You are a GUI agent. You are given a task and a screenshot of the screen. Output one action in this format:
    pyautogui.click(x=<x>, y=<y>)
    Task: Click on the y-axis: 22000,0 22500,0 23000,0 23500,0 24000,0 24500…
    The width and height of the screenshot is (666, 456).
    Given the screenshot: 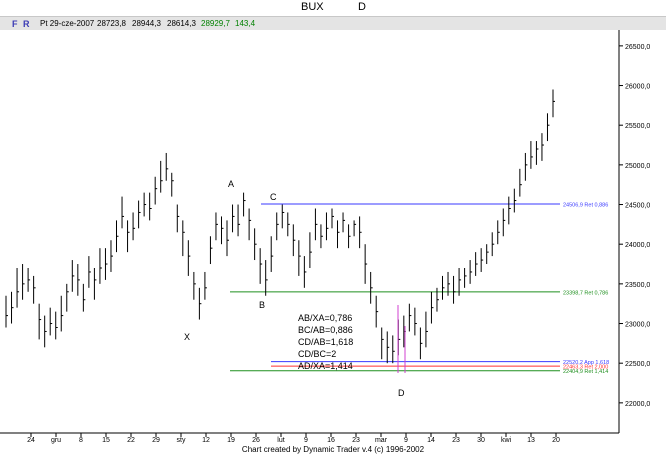 What is the action you would take?
    pyautogui.click(x=634, y=226)
    